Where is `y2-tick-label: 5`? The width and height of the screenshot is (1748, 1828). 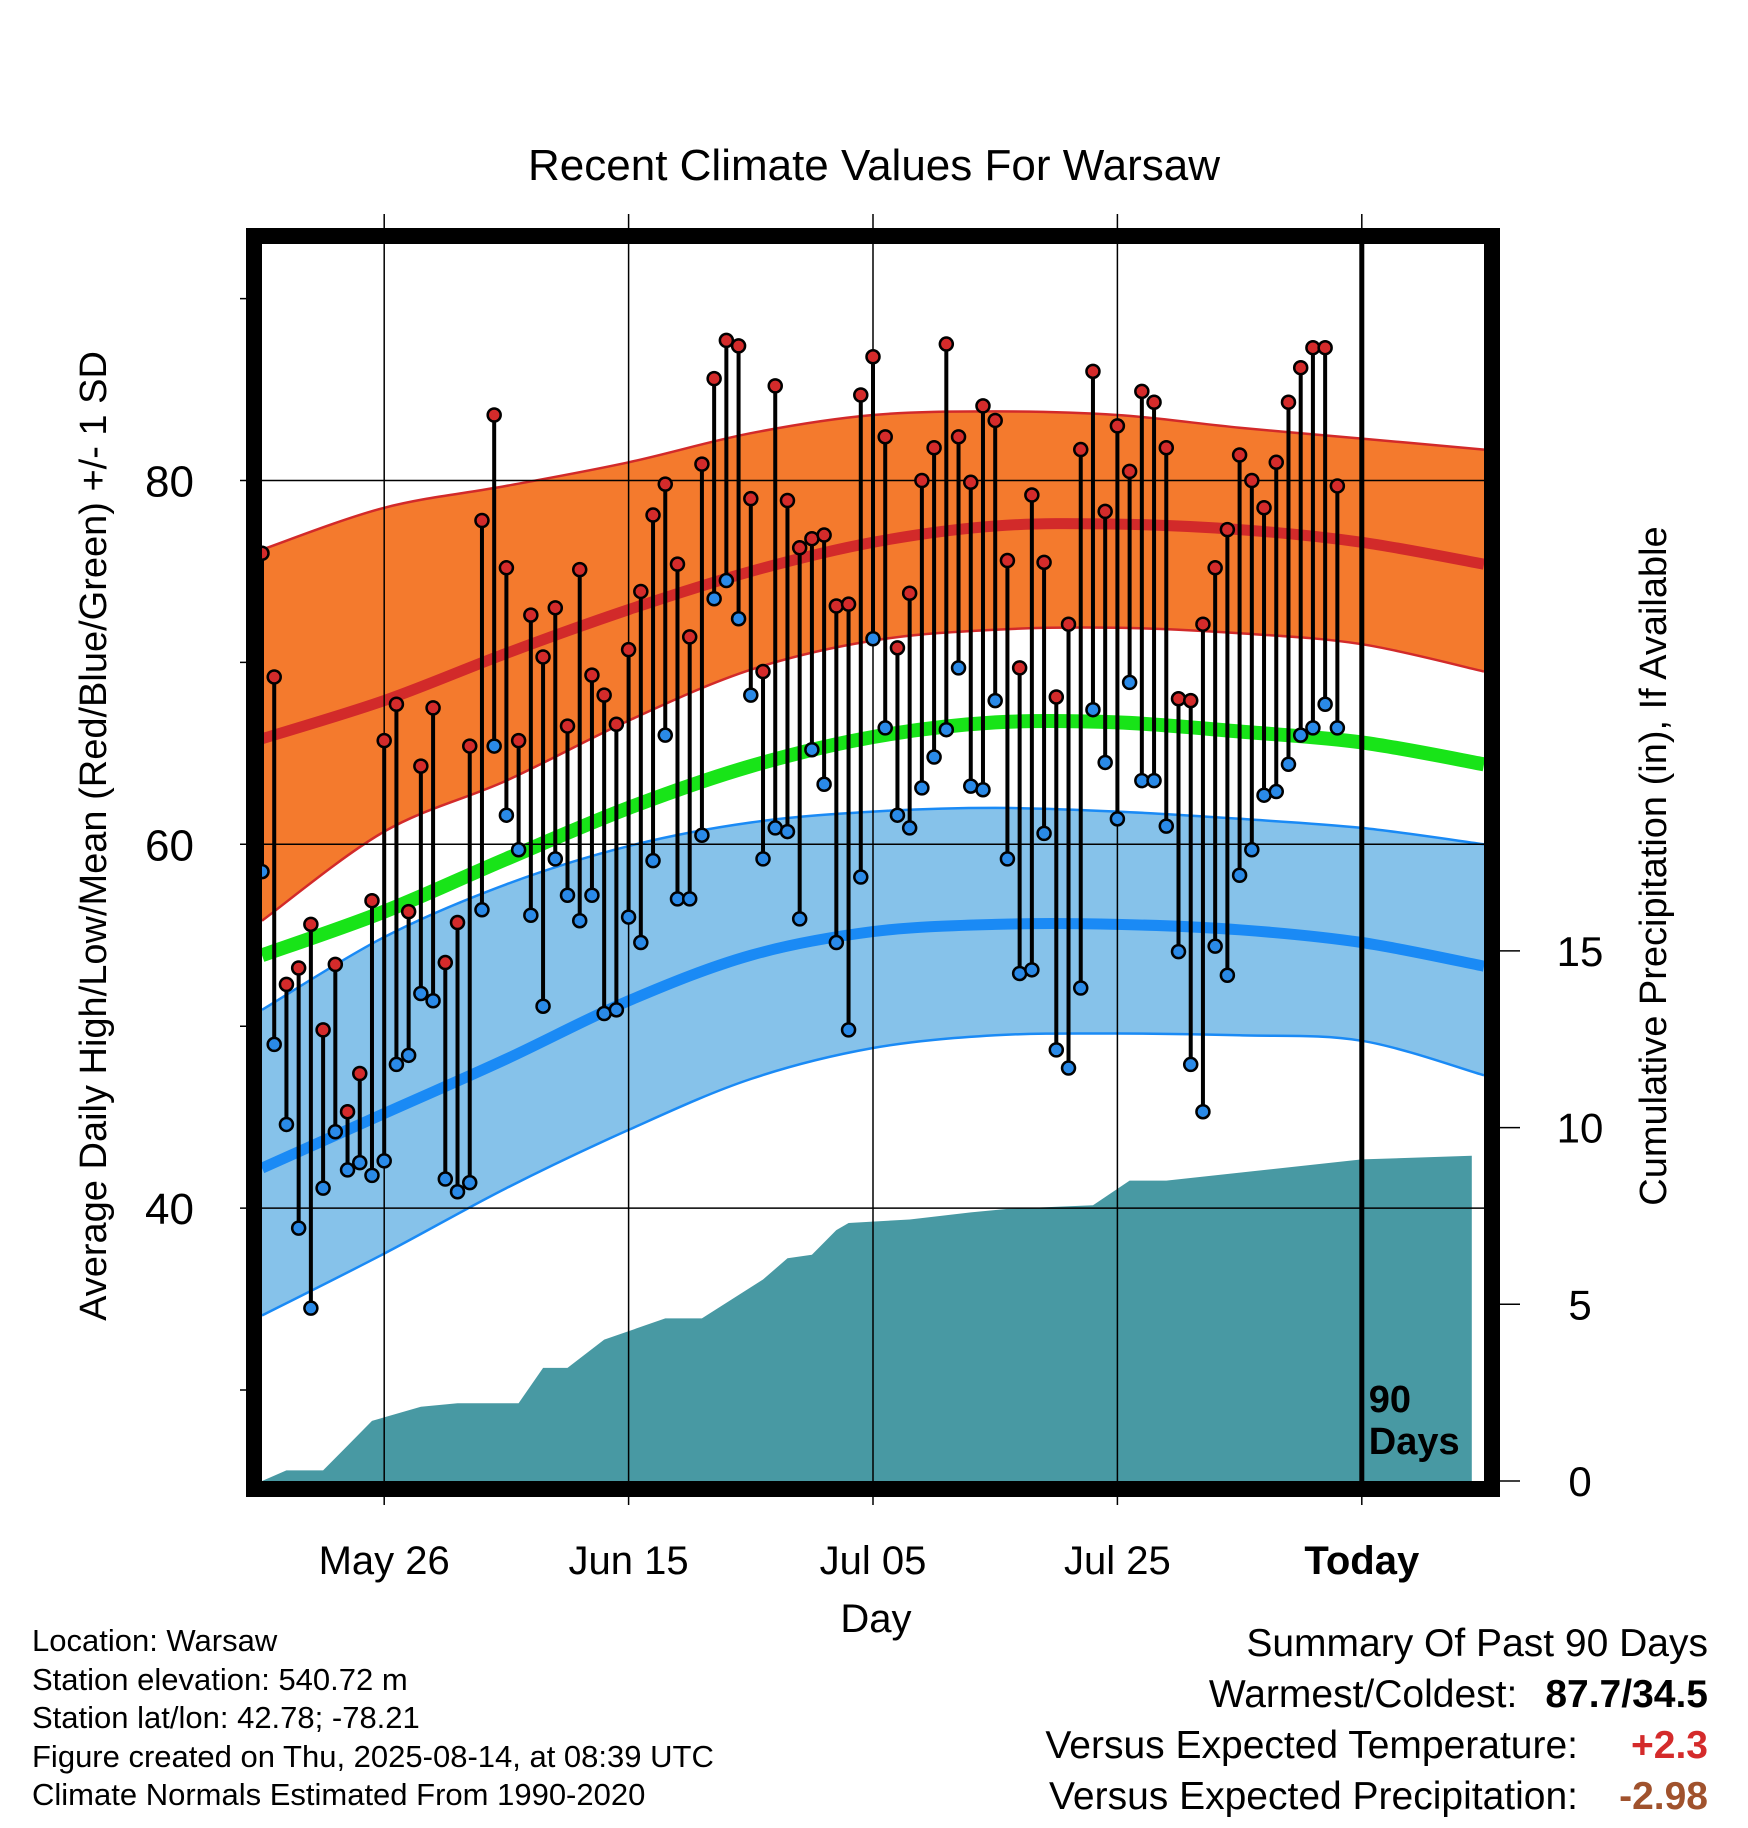
y2-tick-label: 5 is located at coordinates (1579, 1304).